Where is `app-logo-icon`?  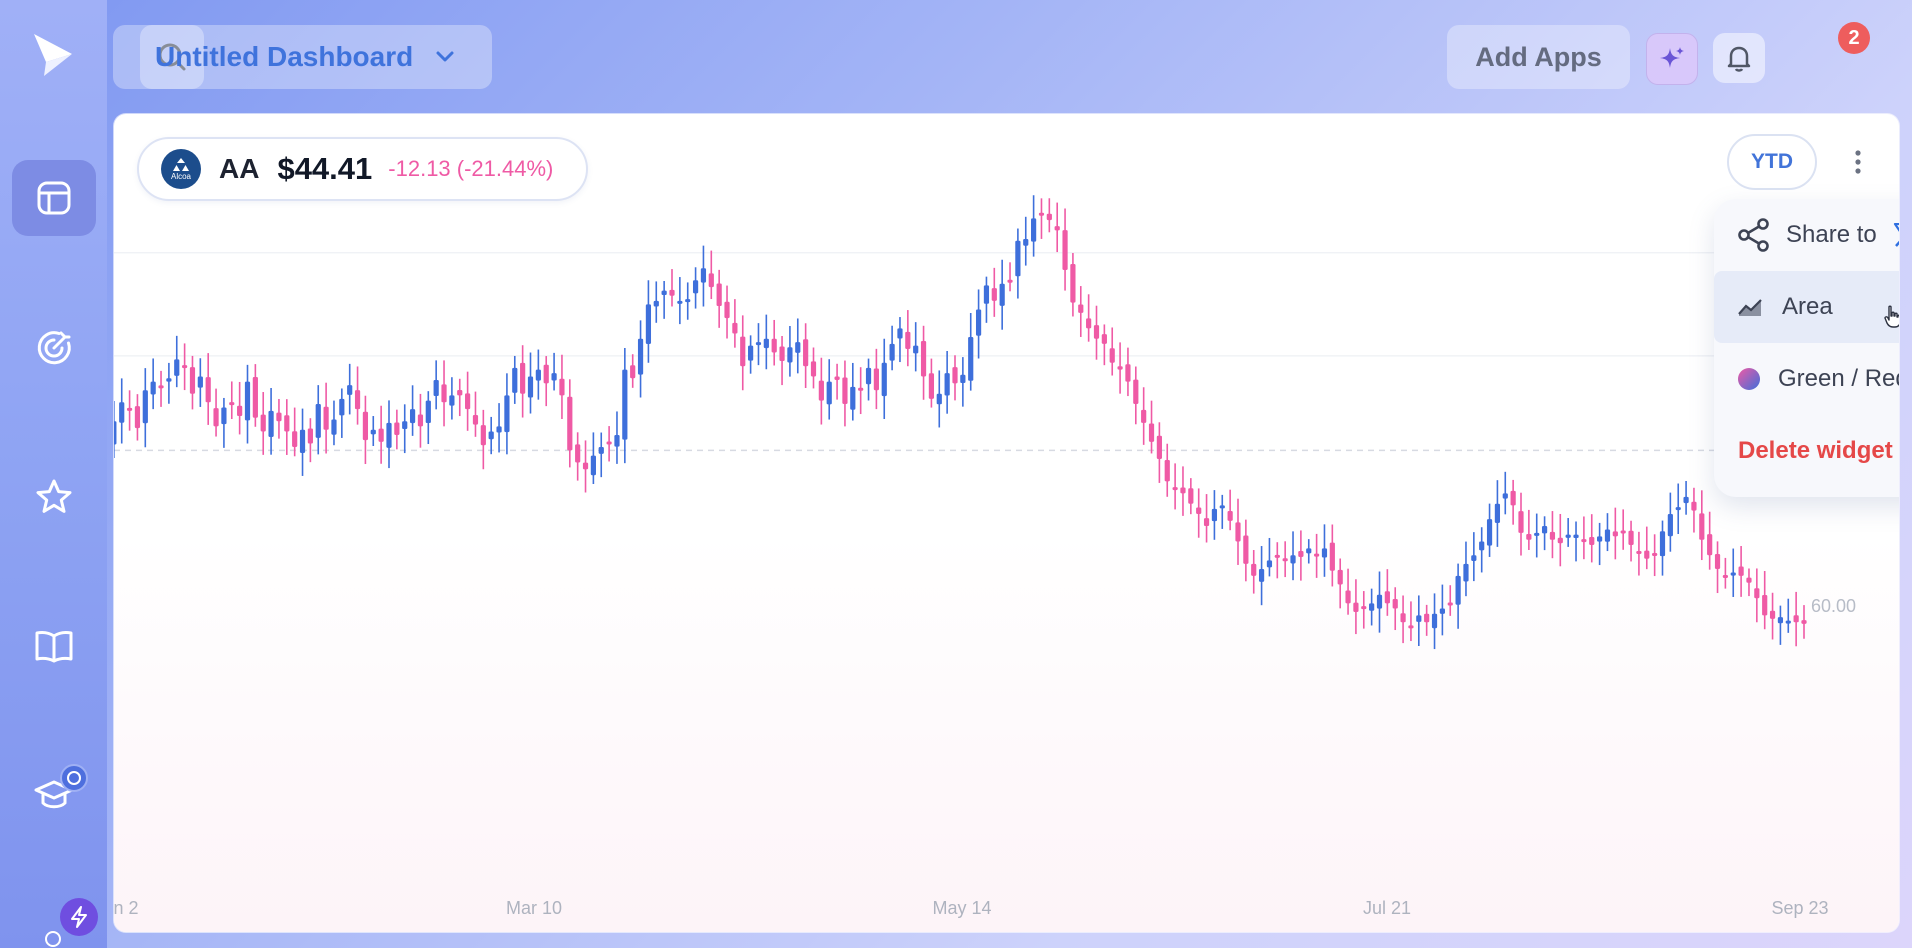
app-logo-icon is located at coordinates (52, 57).